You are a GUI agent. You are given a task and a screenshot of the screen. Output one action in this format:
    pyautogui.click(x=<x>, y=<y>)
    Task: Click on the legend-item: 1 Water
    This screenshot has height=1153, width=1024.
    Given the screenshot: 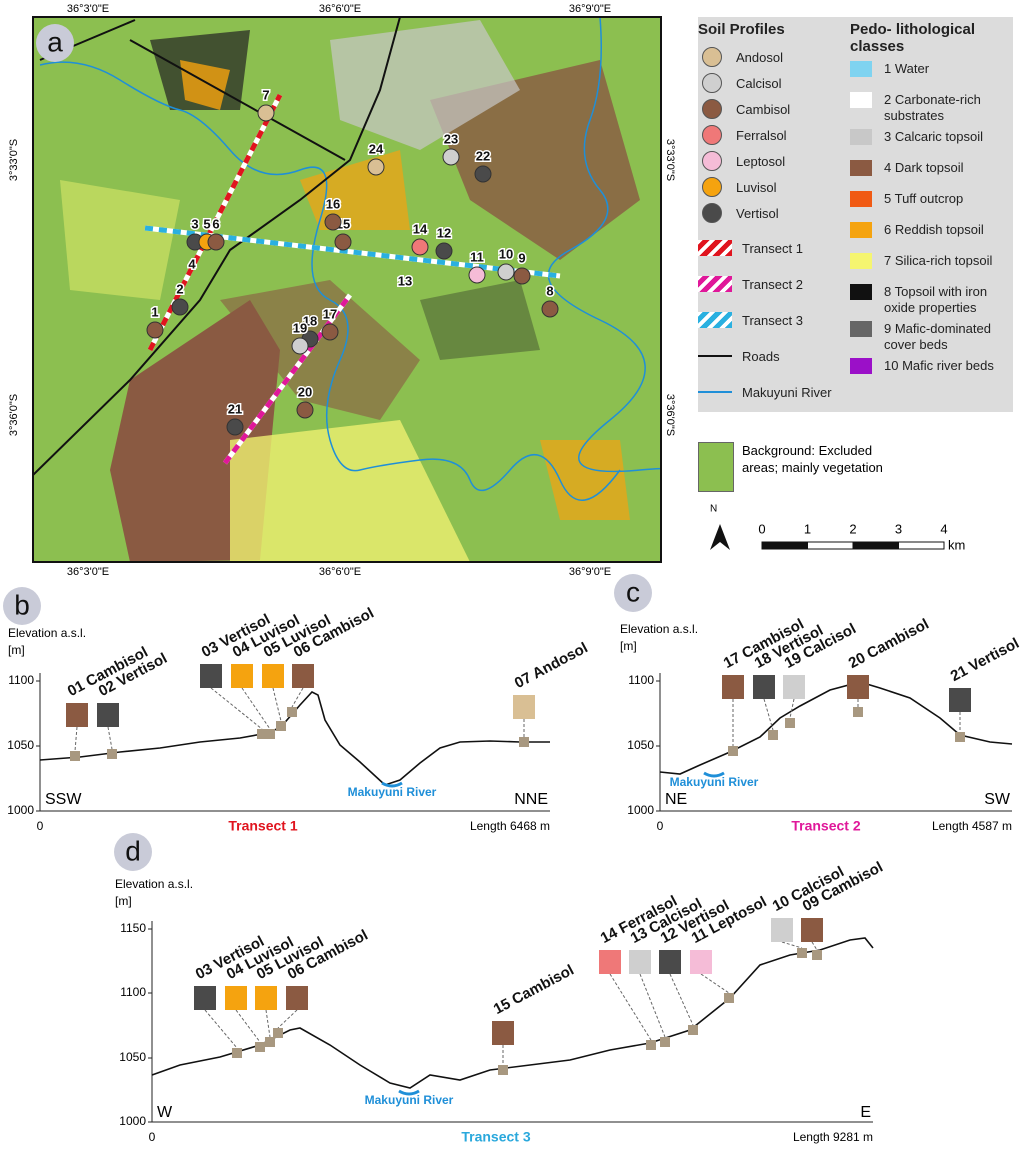 What is the action you would take?
    pyautogui.click(x=930, y=74)
    